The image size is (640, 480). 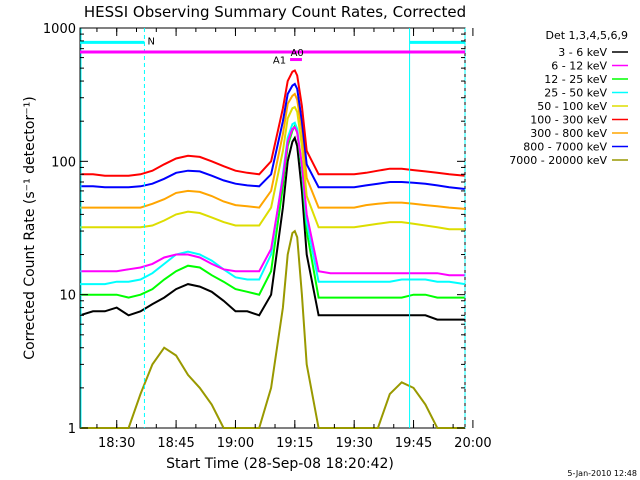 I want to click on y-axis-label: Corrected Count Rate (s⁻¹ detector⁻¹), so click(x=30, y=227).